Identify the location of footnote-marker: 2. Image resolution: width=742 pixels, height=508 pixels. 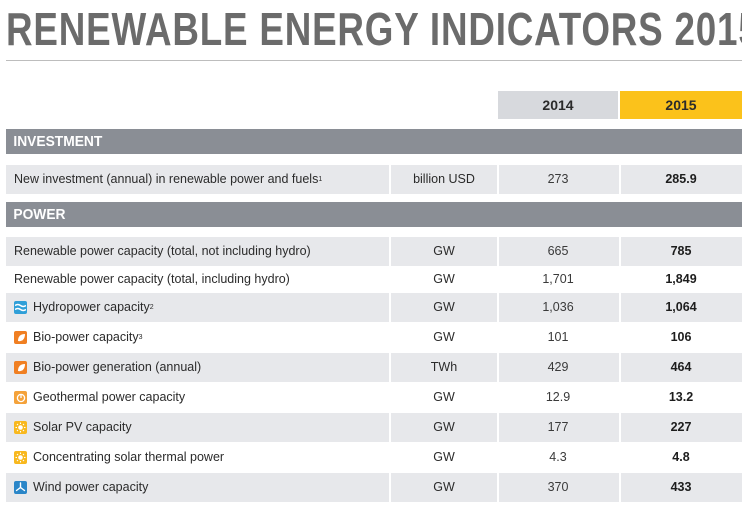
(151, 307).